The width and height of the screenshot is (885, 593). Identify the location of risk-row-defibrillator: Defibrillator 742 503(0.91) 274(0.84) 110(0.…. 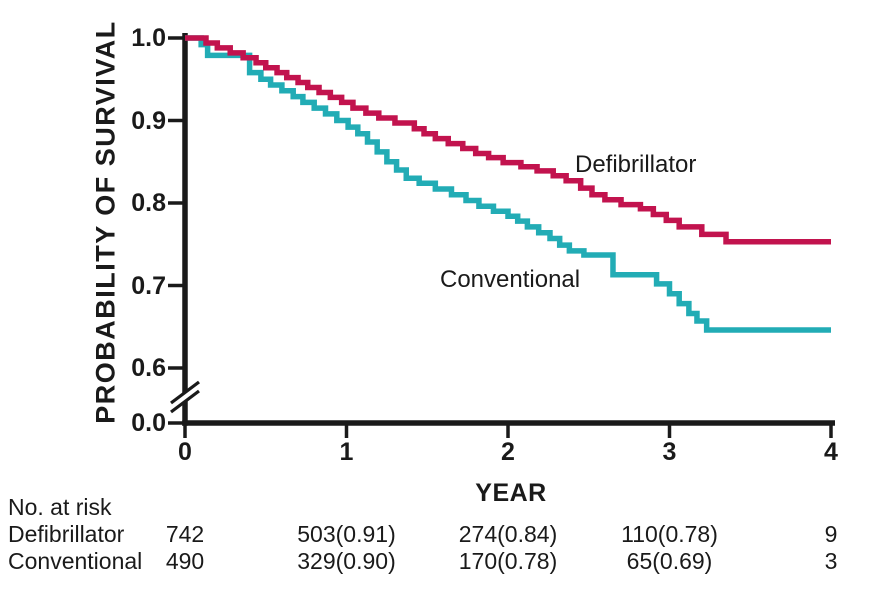
(442, 534).